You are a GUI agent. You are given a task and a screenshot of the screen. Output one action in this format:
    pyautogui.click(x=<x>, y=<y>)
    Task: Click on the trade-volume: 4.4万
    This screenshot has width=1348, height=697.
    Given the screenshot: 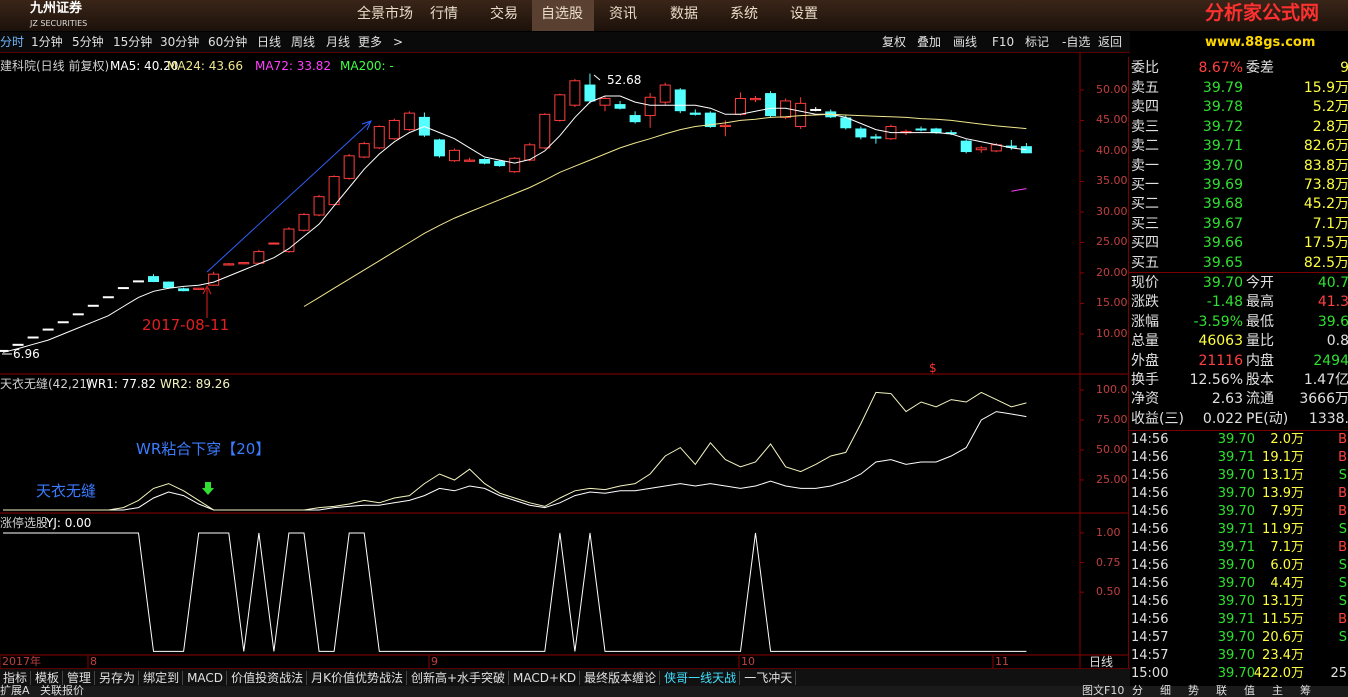 What is the action you would take?
    pyautogui.click(x=1287, y=583)
    